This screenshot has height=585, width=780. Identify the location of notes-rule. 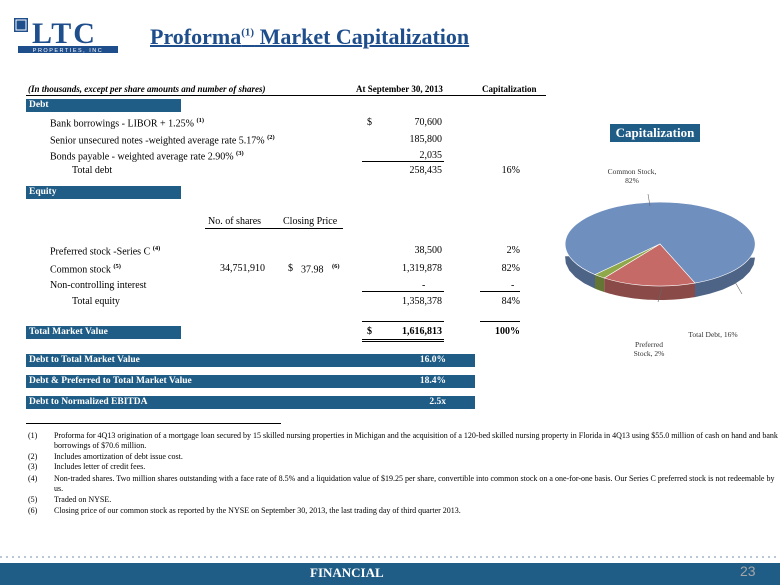
(153, 423).